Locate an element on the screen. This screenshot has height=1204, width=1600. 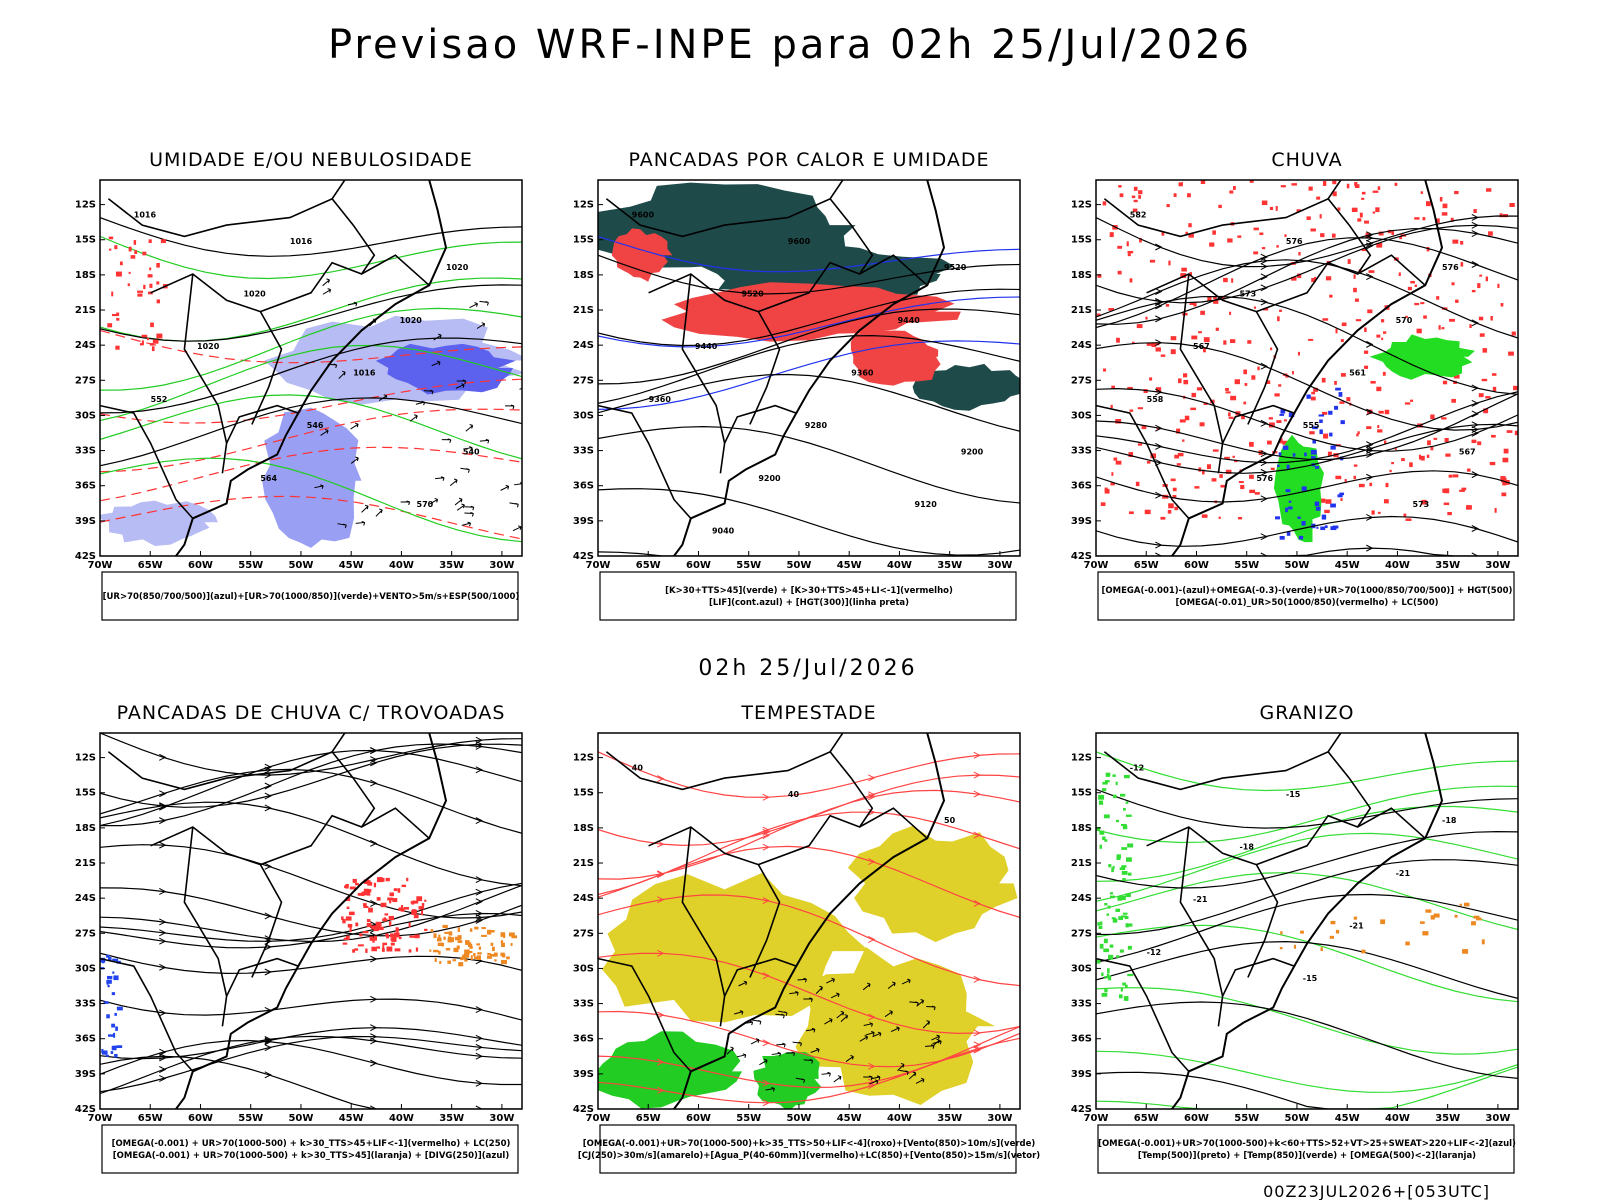
lon-label: 35W is located at coordinates (451, 1118).